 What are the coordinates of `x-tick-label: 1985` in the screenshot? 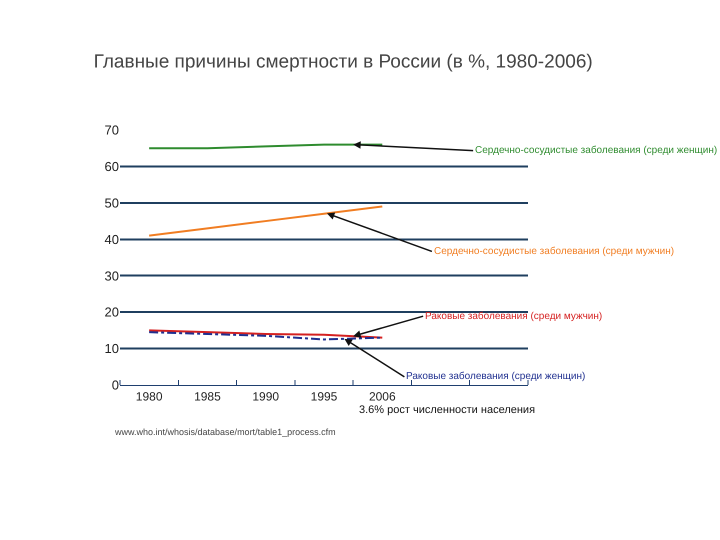 It's located at (208, 396).